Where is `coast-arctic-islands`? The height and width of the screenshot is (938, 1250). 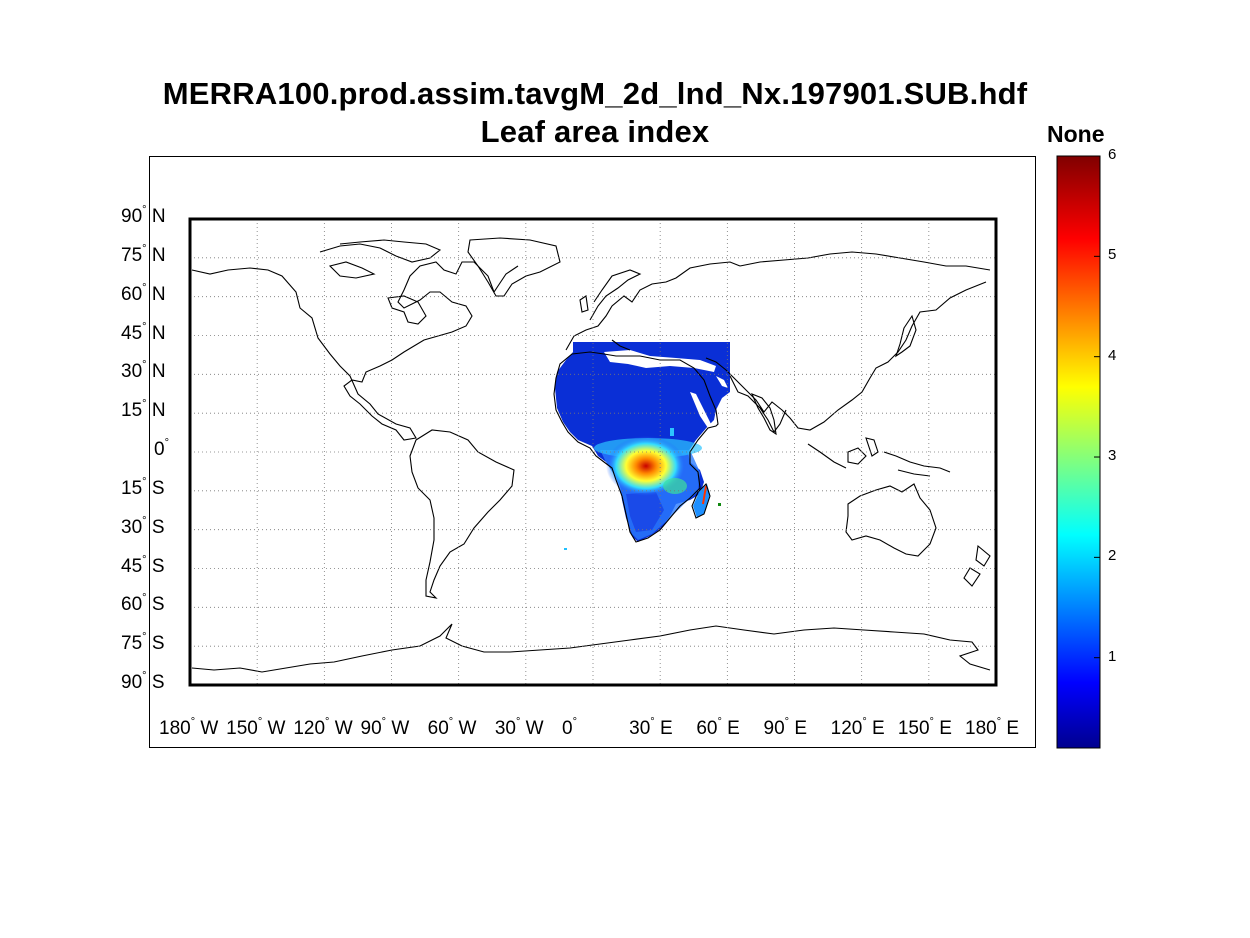
coast-arctic-islands is located at coordinates (380, 259).